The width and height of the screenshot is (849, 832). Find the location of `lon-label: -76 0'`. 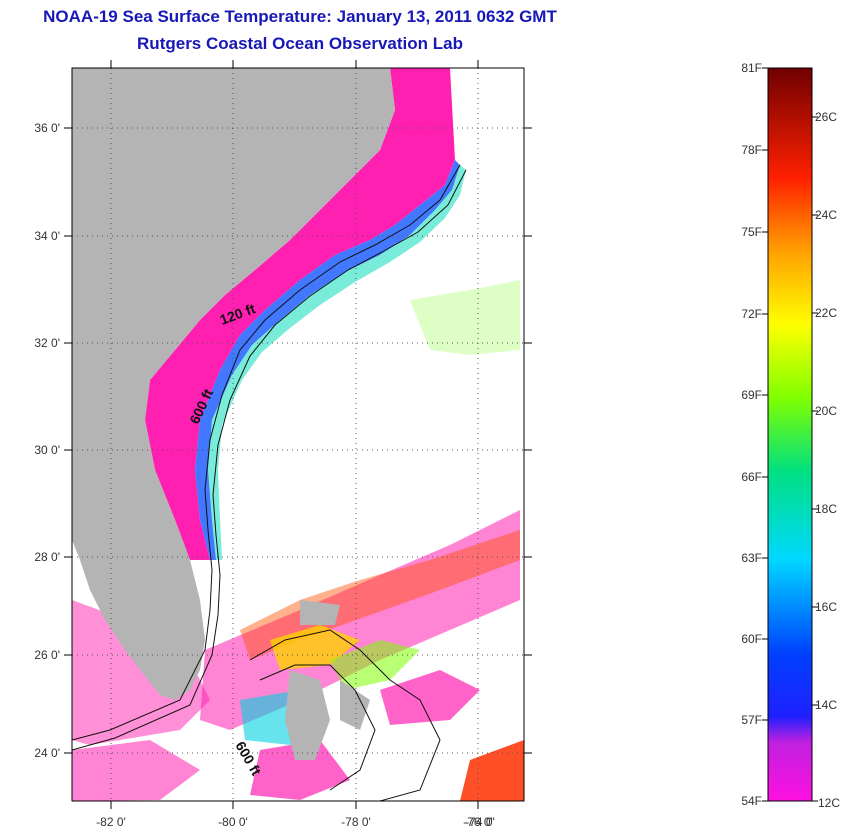

lon-label: -76 0' is located at coordinates (478, 822).